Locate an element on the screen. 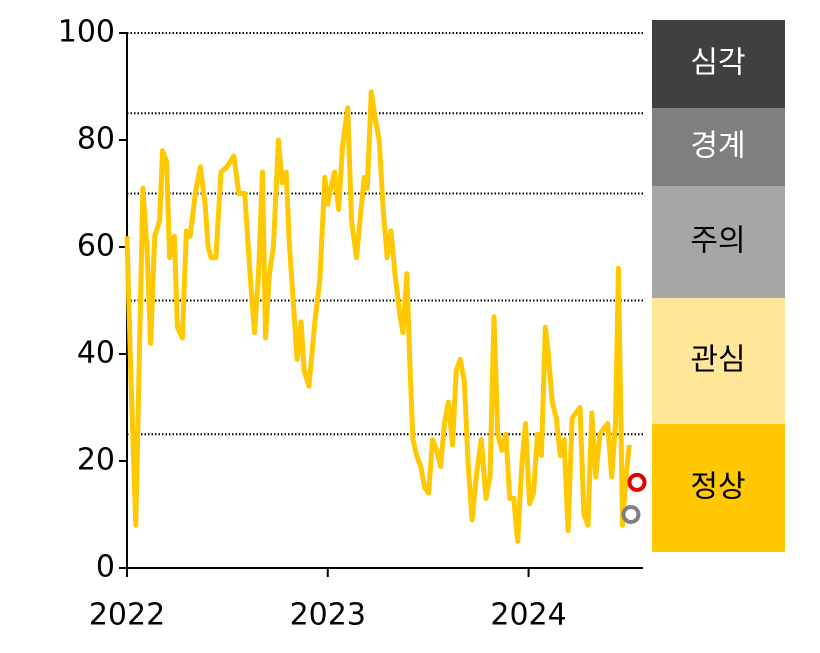  y-tick-label: 80 is located at coordinates (96, 139).